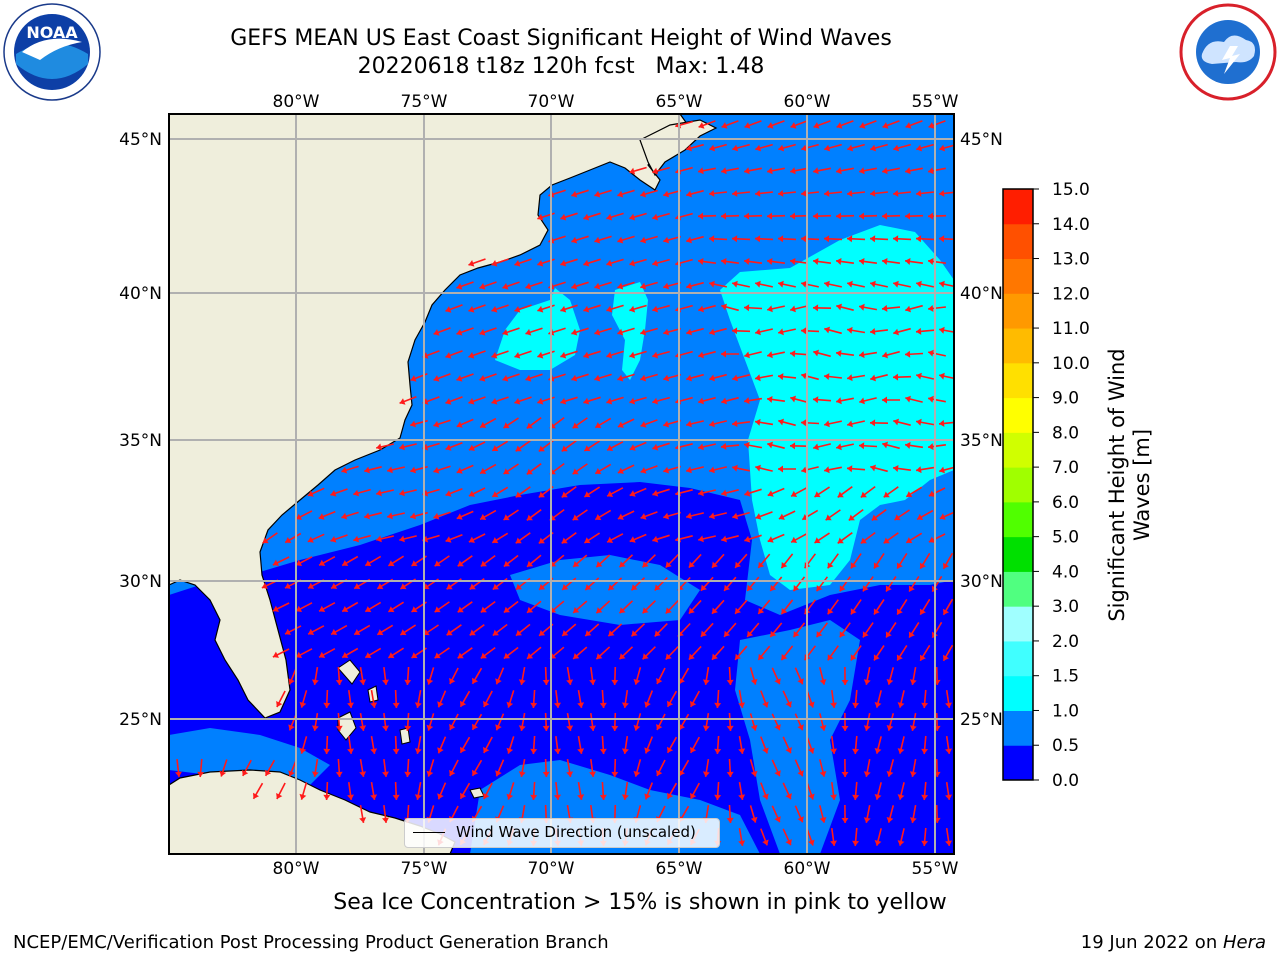 This screenshot has height=960, width=1280. What do you see at coordinates (935, 869) in the screenshot?
I see `lon-tick-bottom: 55°W` at bounding box center [935, 869].